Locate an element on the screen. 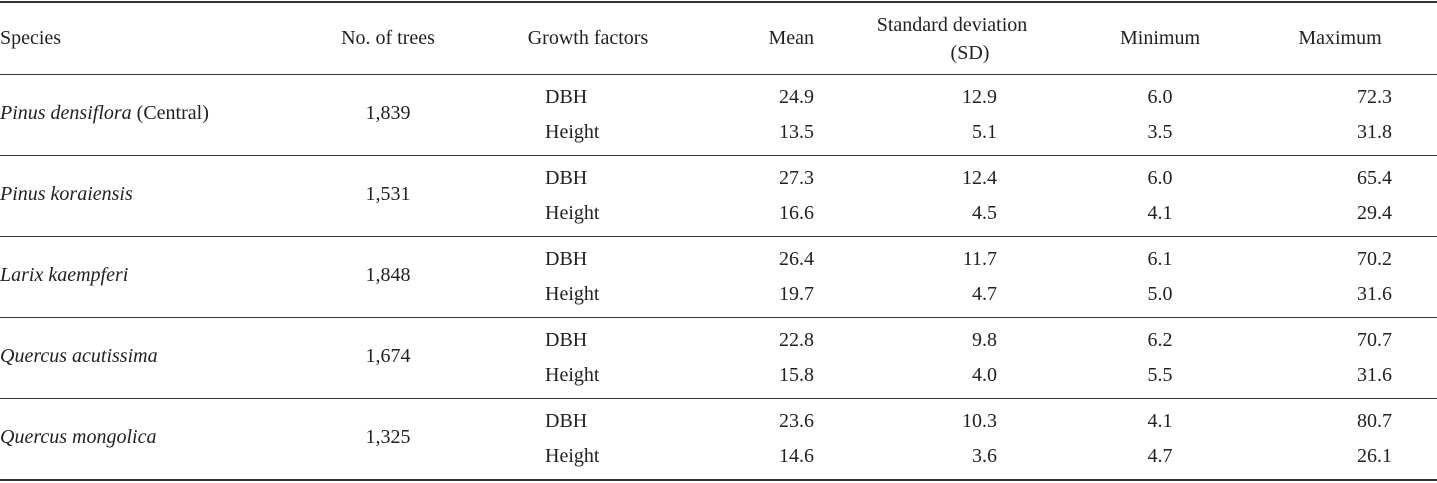 The image size is (1437, 483). min-value: 4.7 is located at coordinates (1160, 456).